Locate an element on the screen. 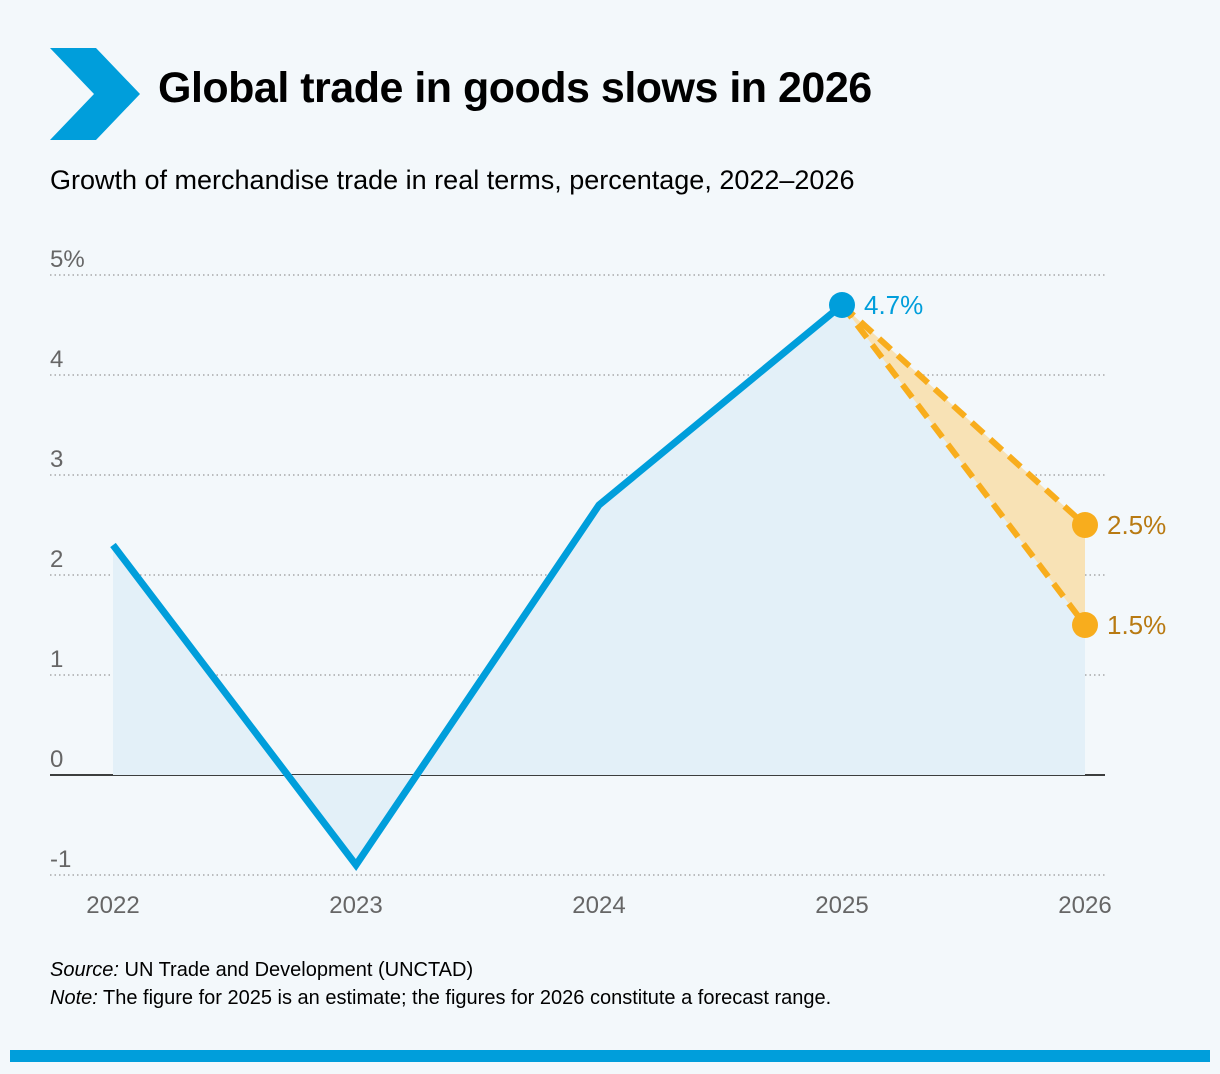 Image resolution: width=1220 pixels, height=1074 pixels. data-point-2025 is located at coordinates (842, 305).